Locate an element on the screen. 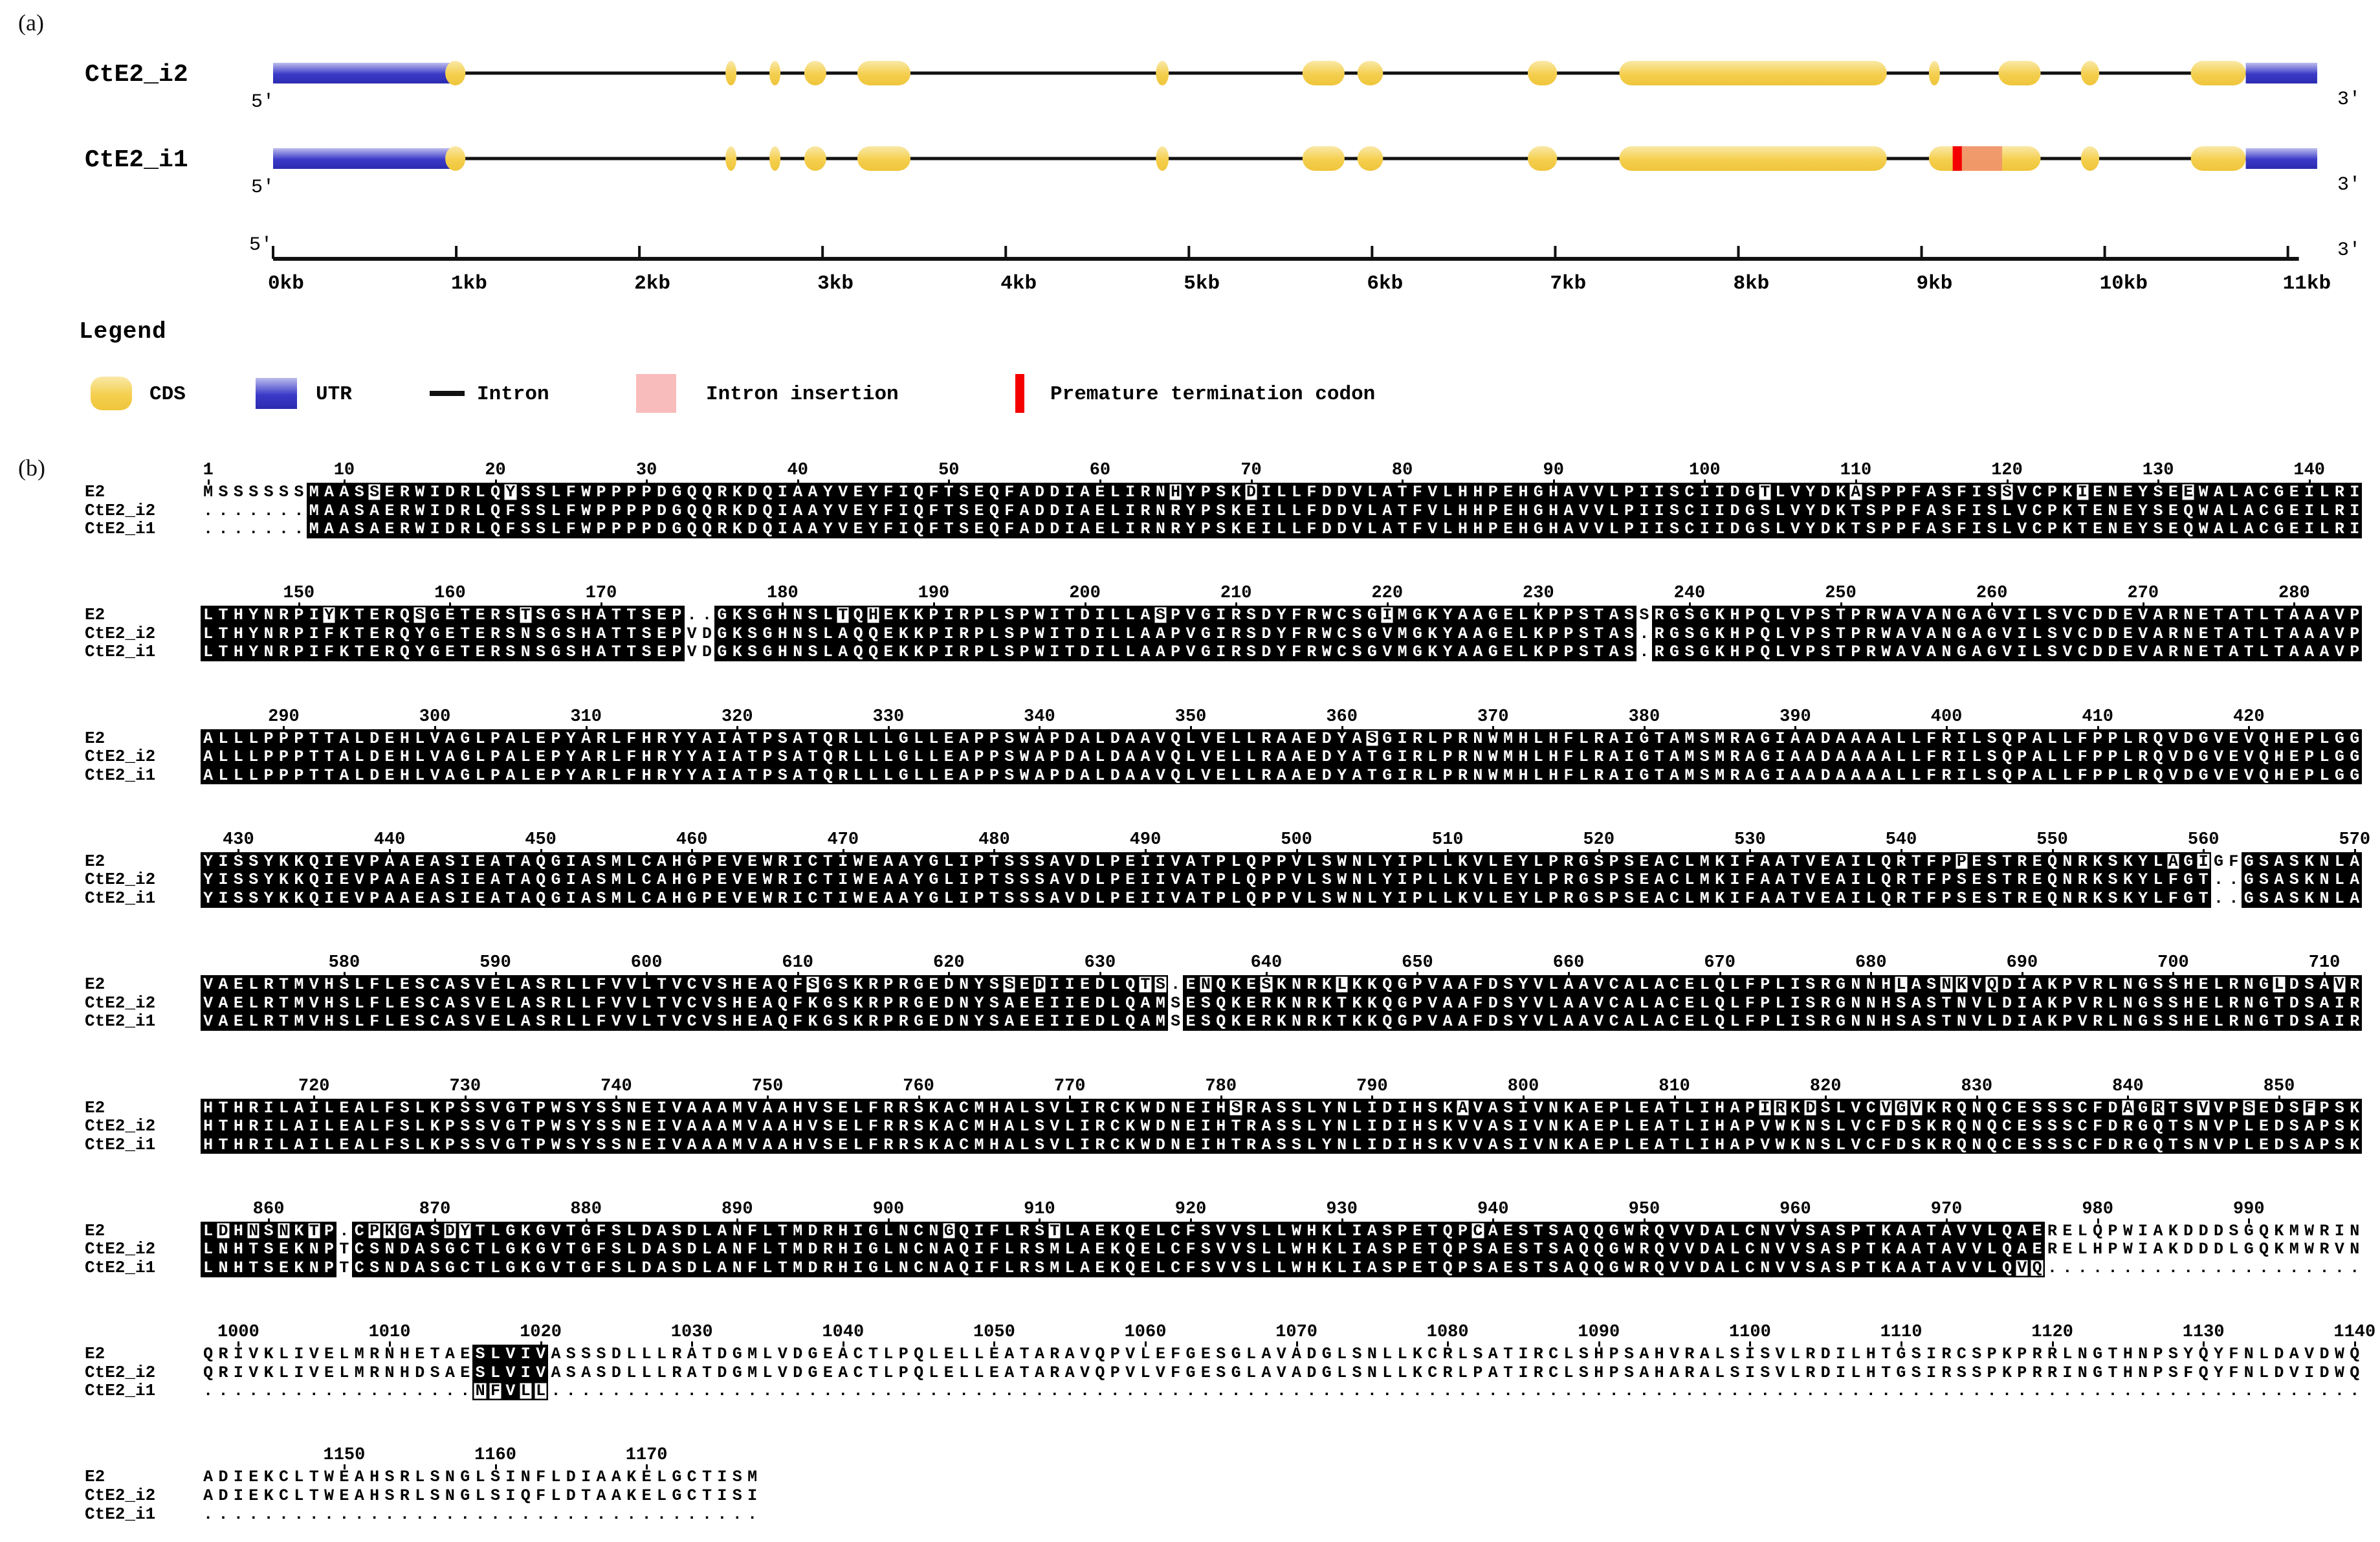 The width and height of the screenshot is (2380, 1542). alignment-row-label: CtE2_i1 is located at coordinates (120, 775).